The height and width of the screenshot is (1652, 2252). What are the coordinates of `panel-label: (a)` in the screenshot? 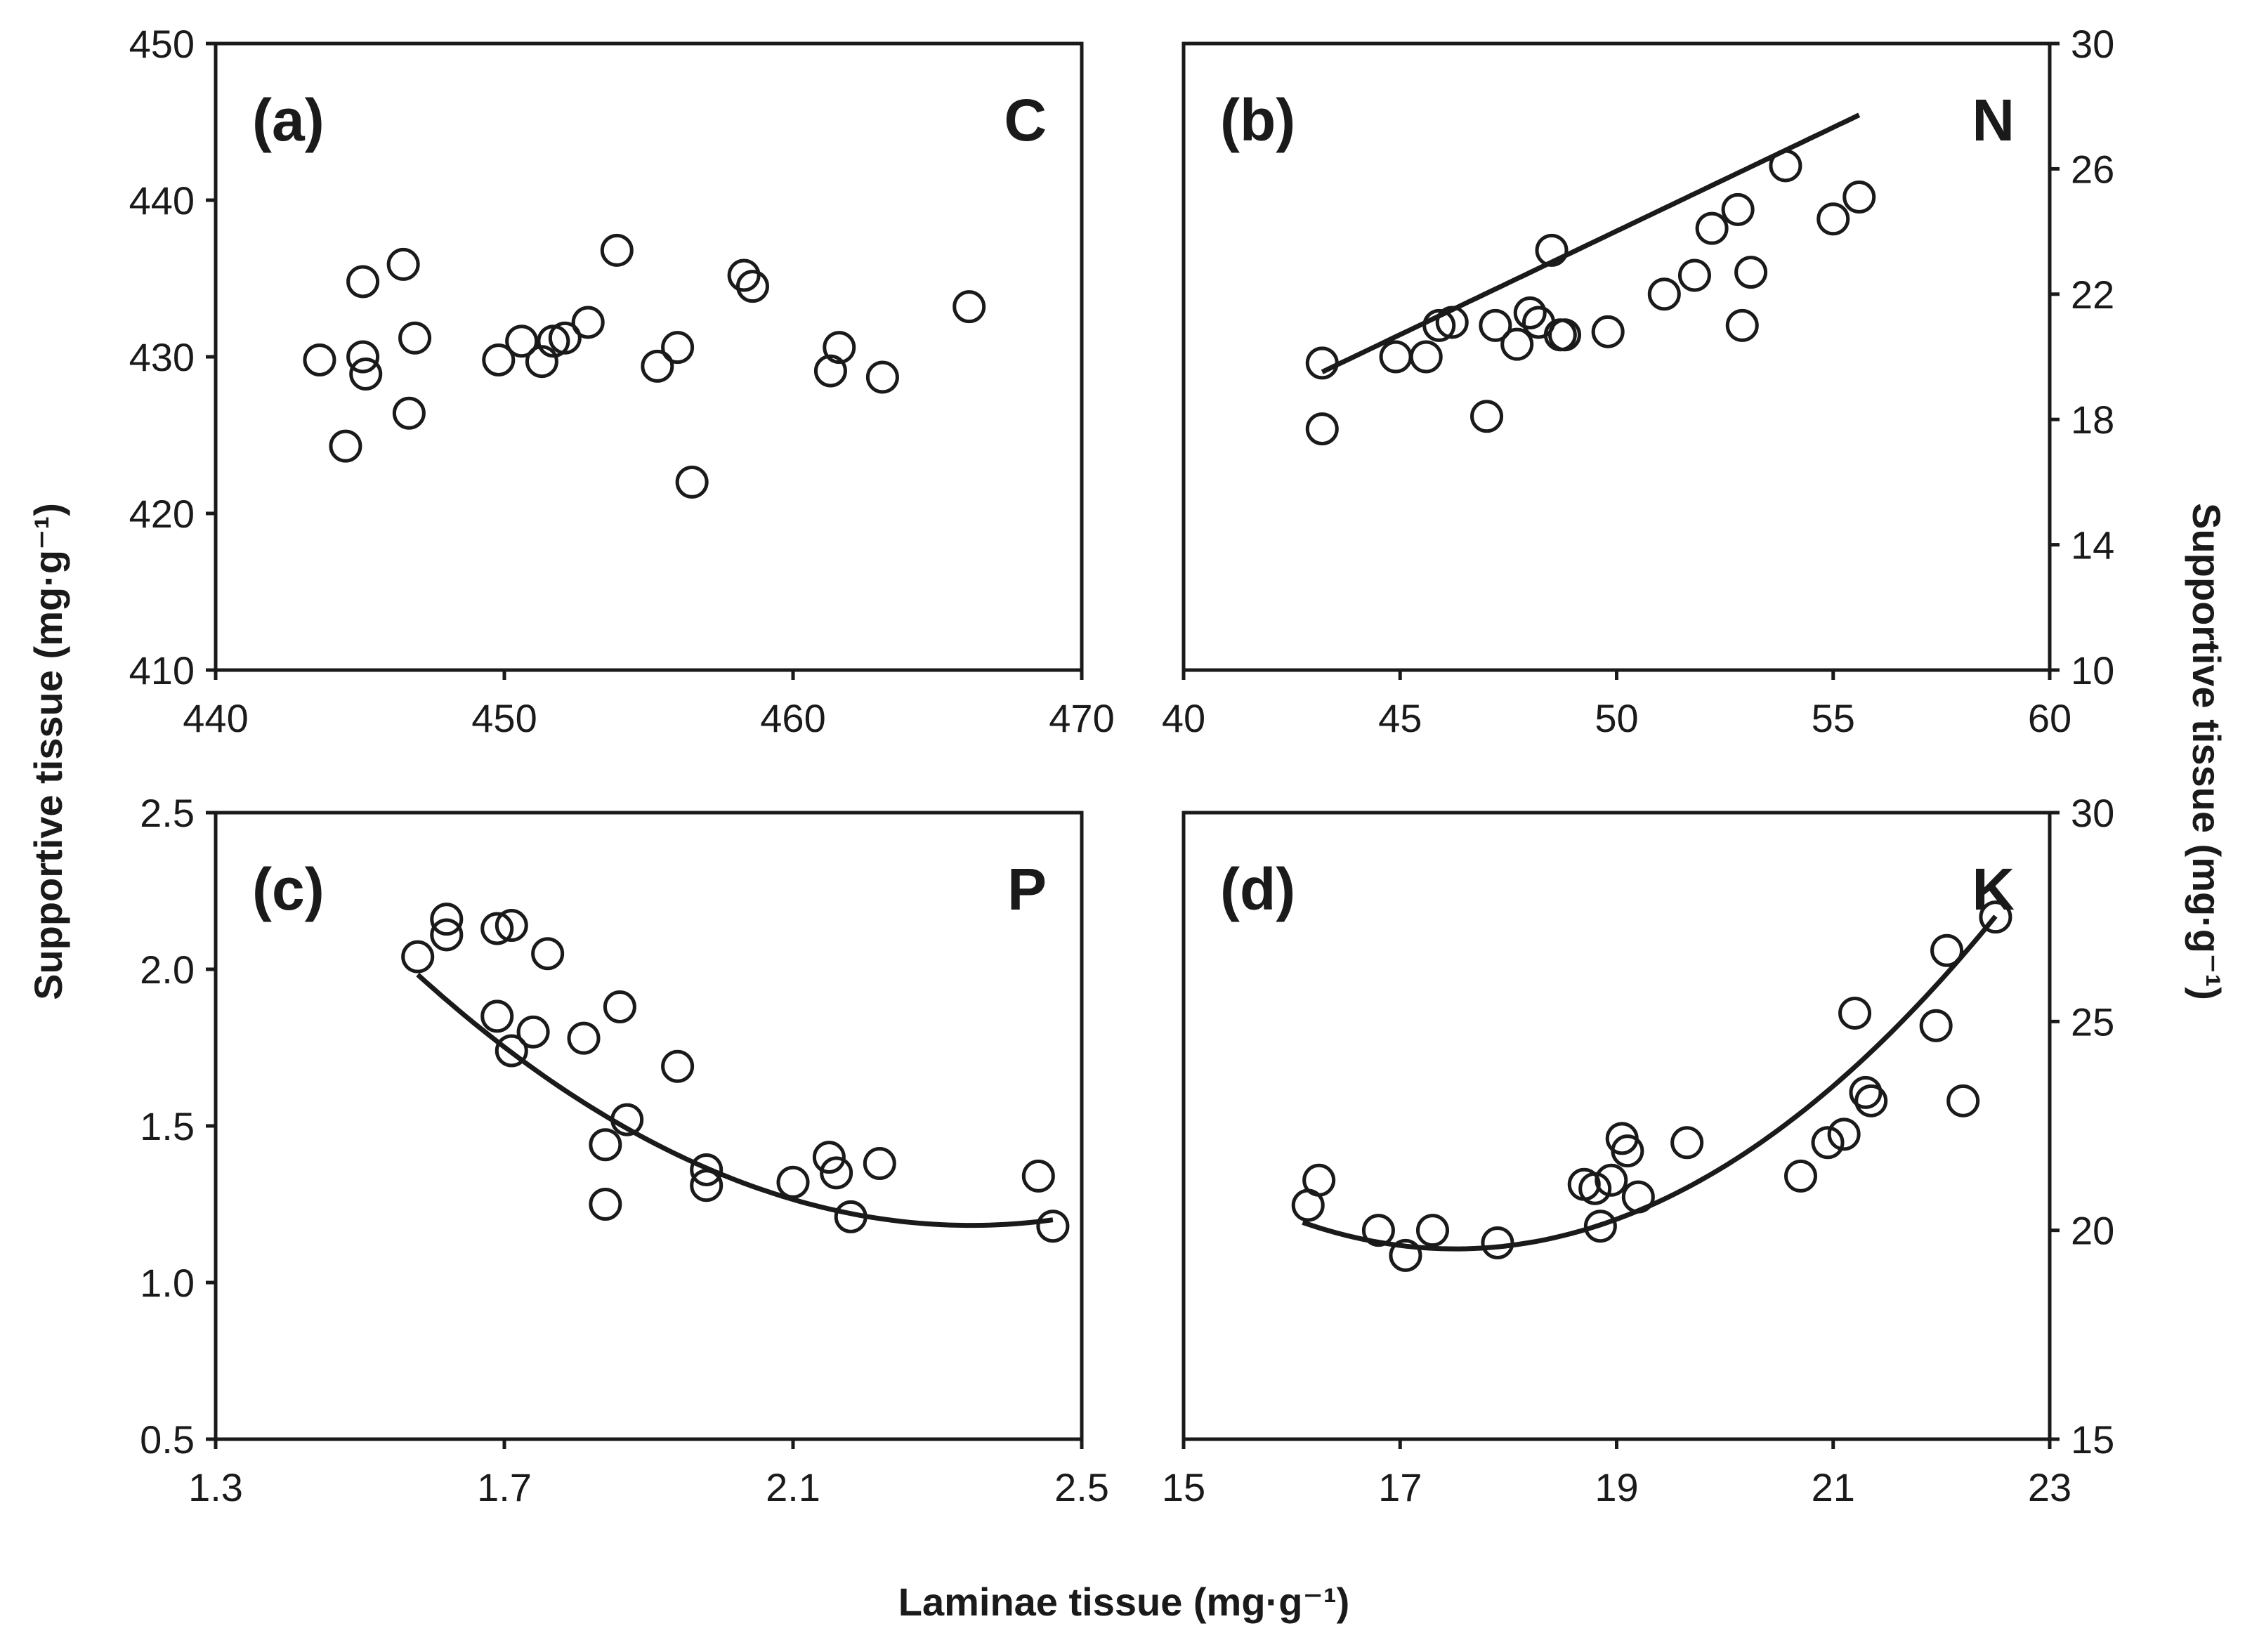 It's located at (289, 120).